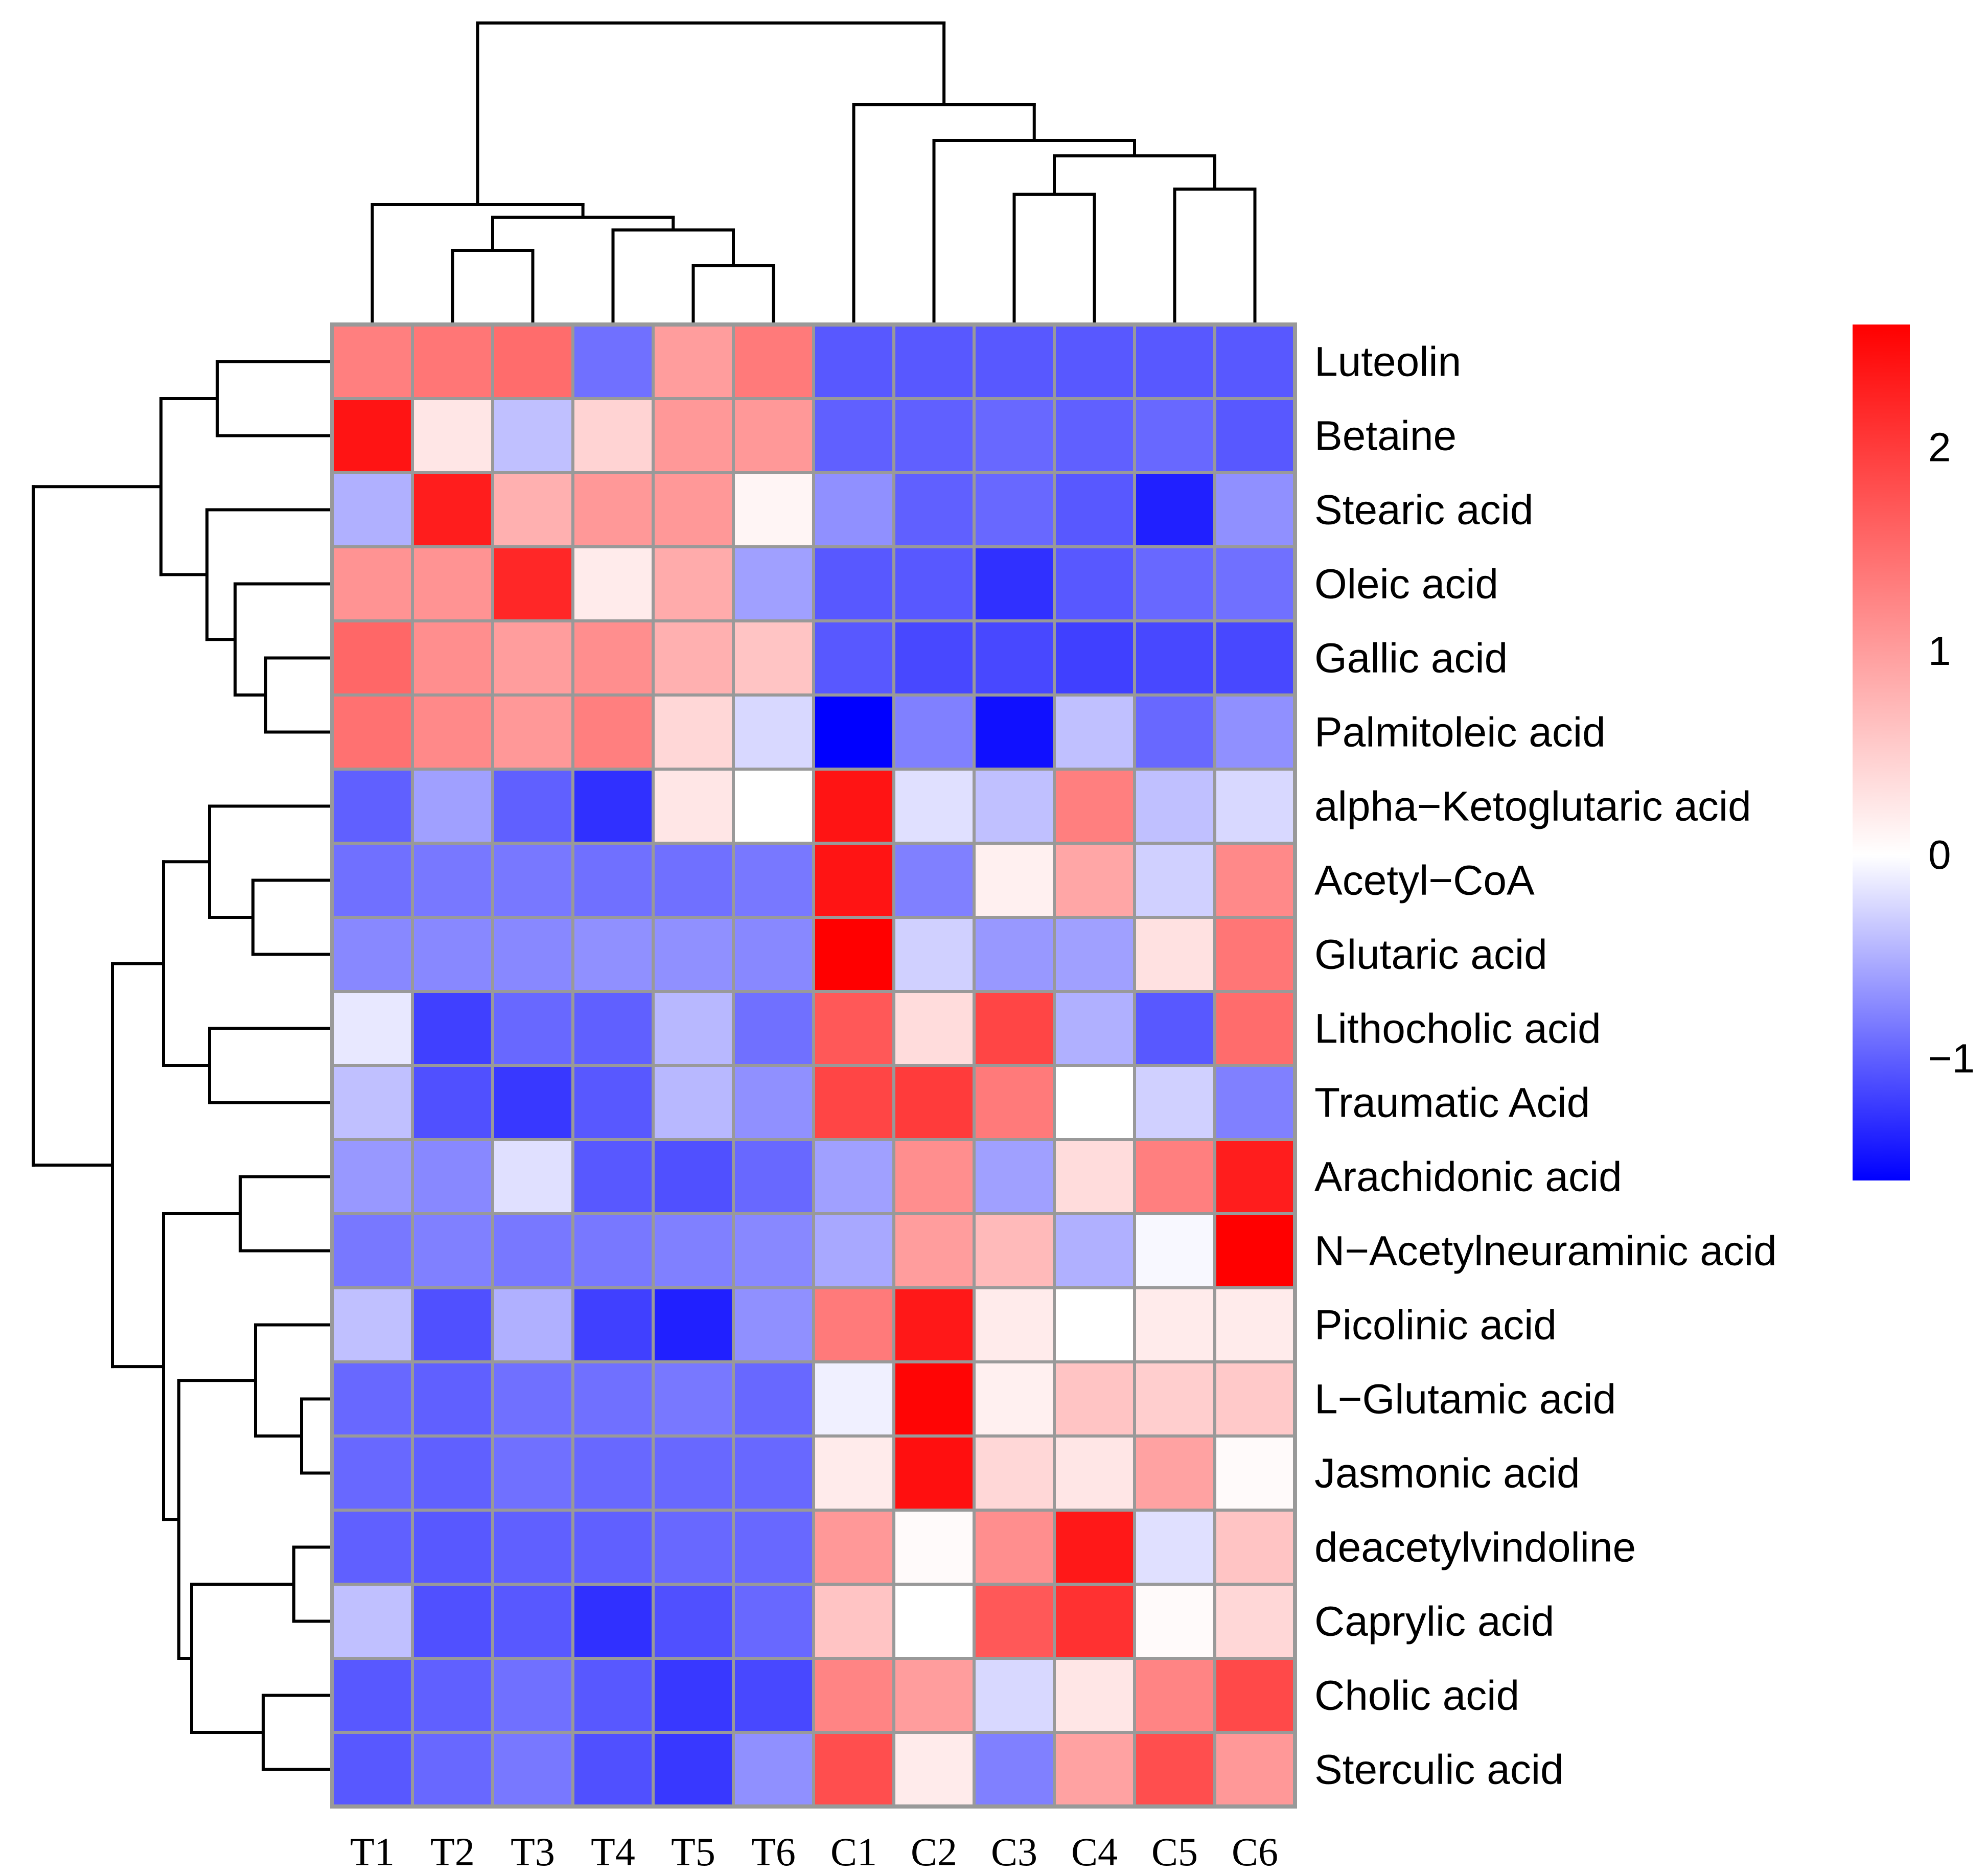 The width and height of the screenshot is (1988, 1876). What do you see at coordinates (1532, 806) in the screenshot?
I see `row-label: alpha−Ketoglutaric acid` at bounding box center [1532, 806].